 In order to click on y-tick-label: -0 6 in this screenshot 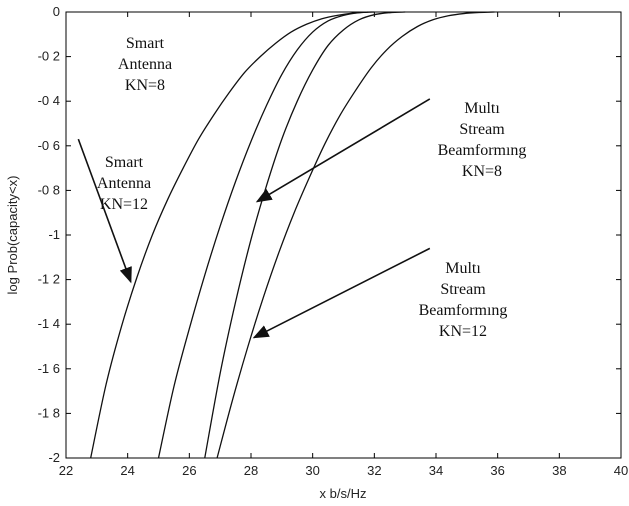, I will do `click(49, 145)`.